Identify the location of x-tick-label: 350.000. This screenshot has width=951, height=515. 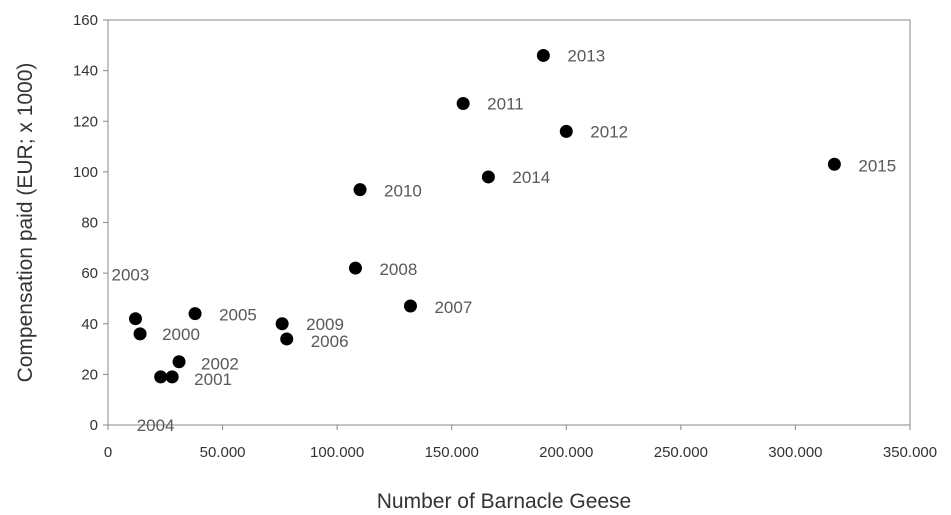
(910, 452).